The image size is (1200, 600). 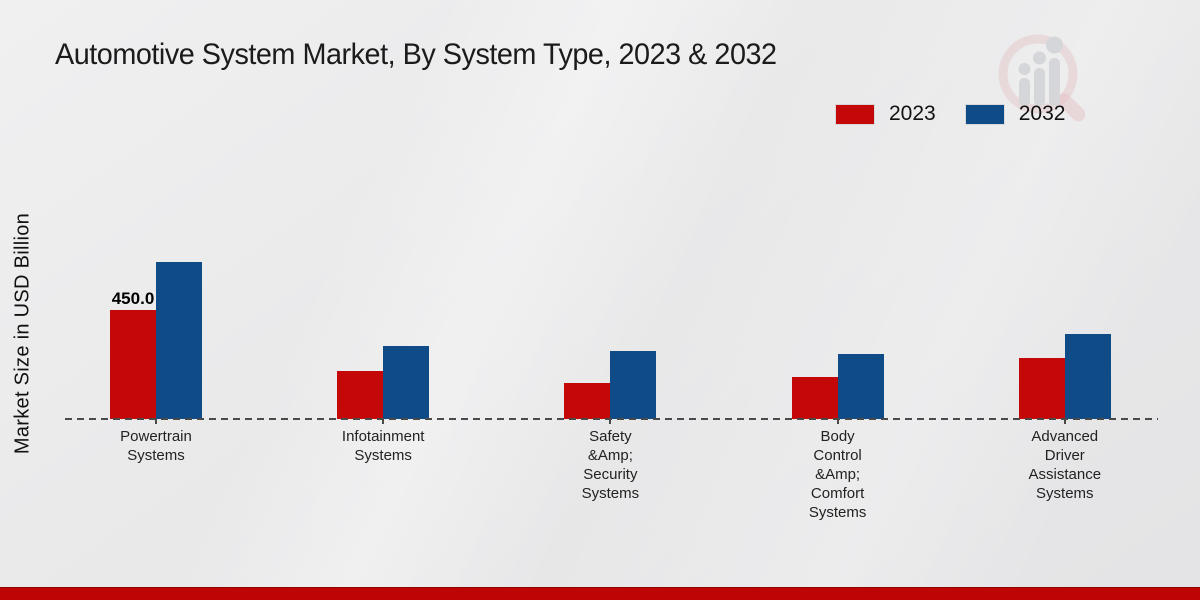 What do you see at coordinates (837, 474) in the screenshot?
I see `x-axis-category-label: Body Control &Amp; Comfort Systems` at bounding box center [837, 474].